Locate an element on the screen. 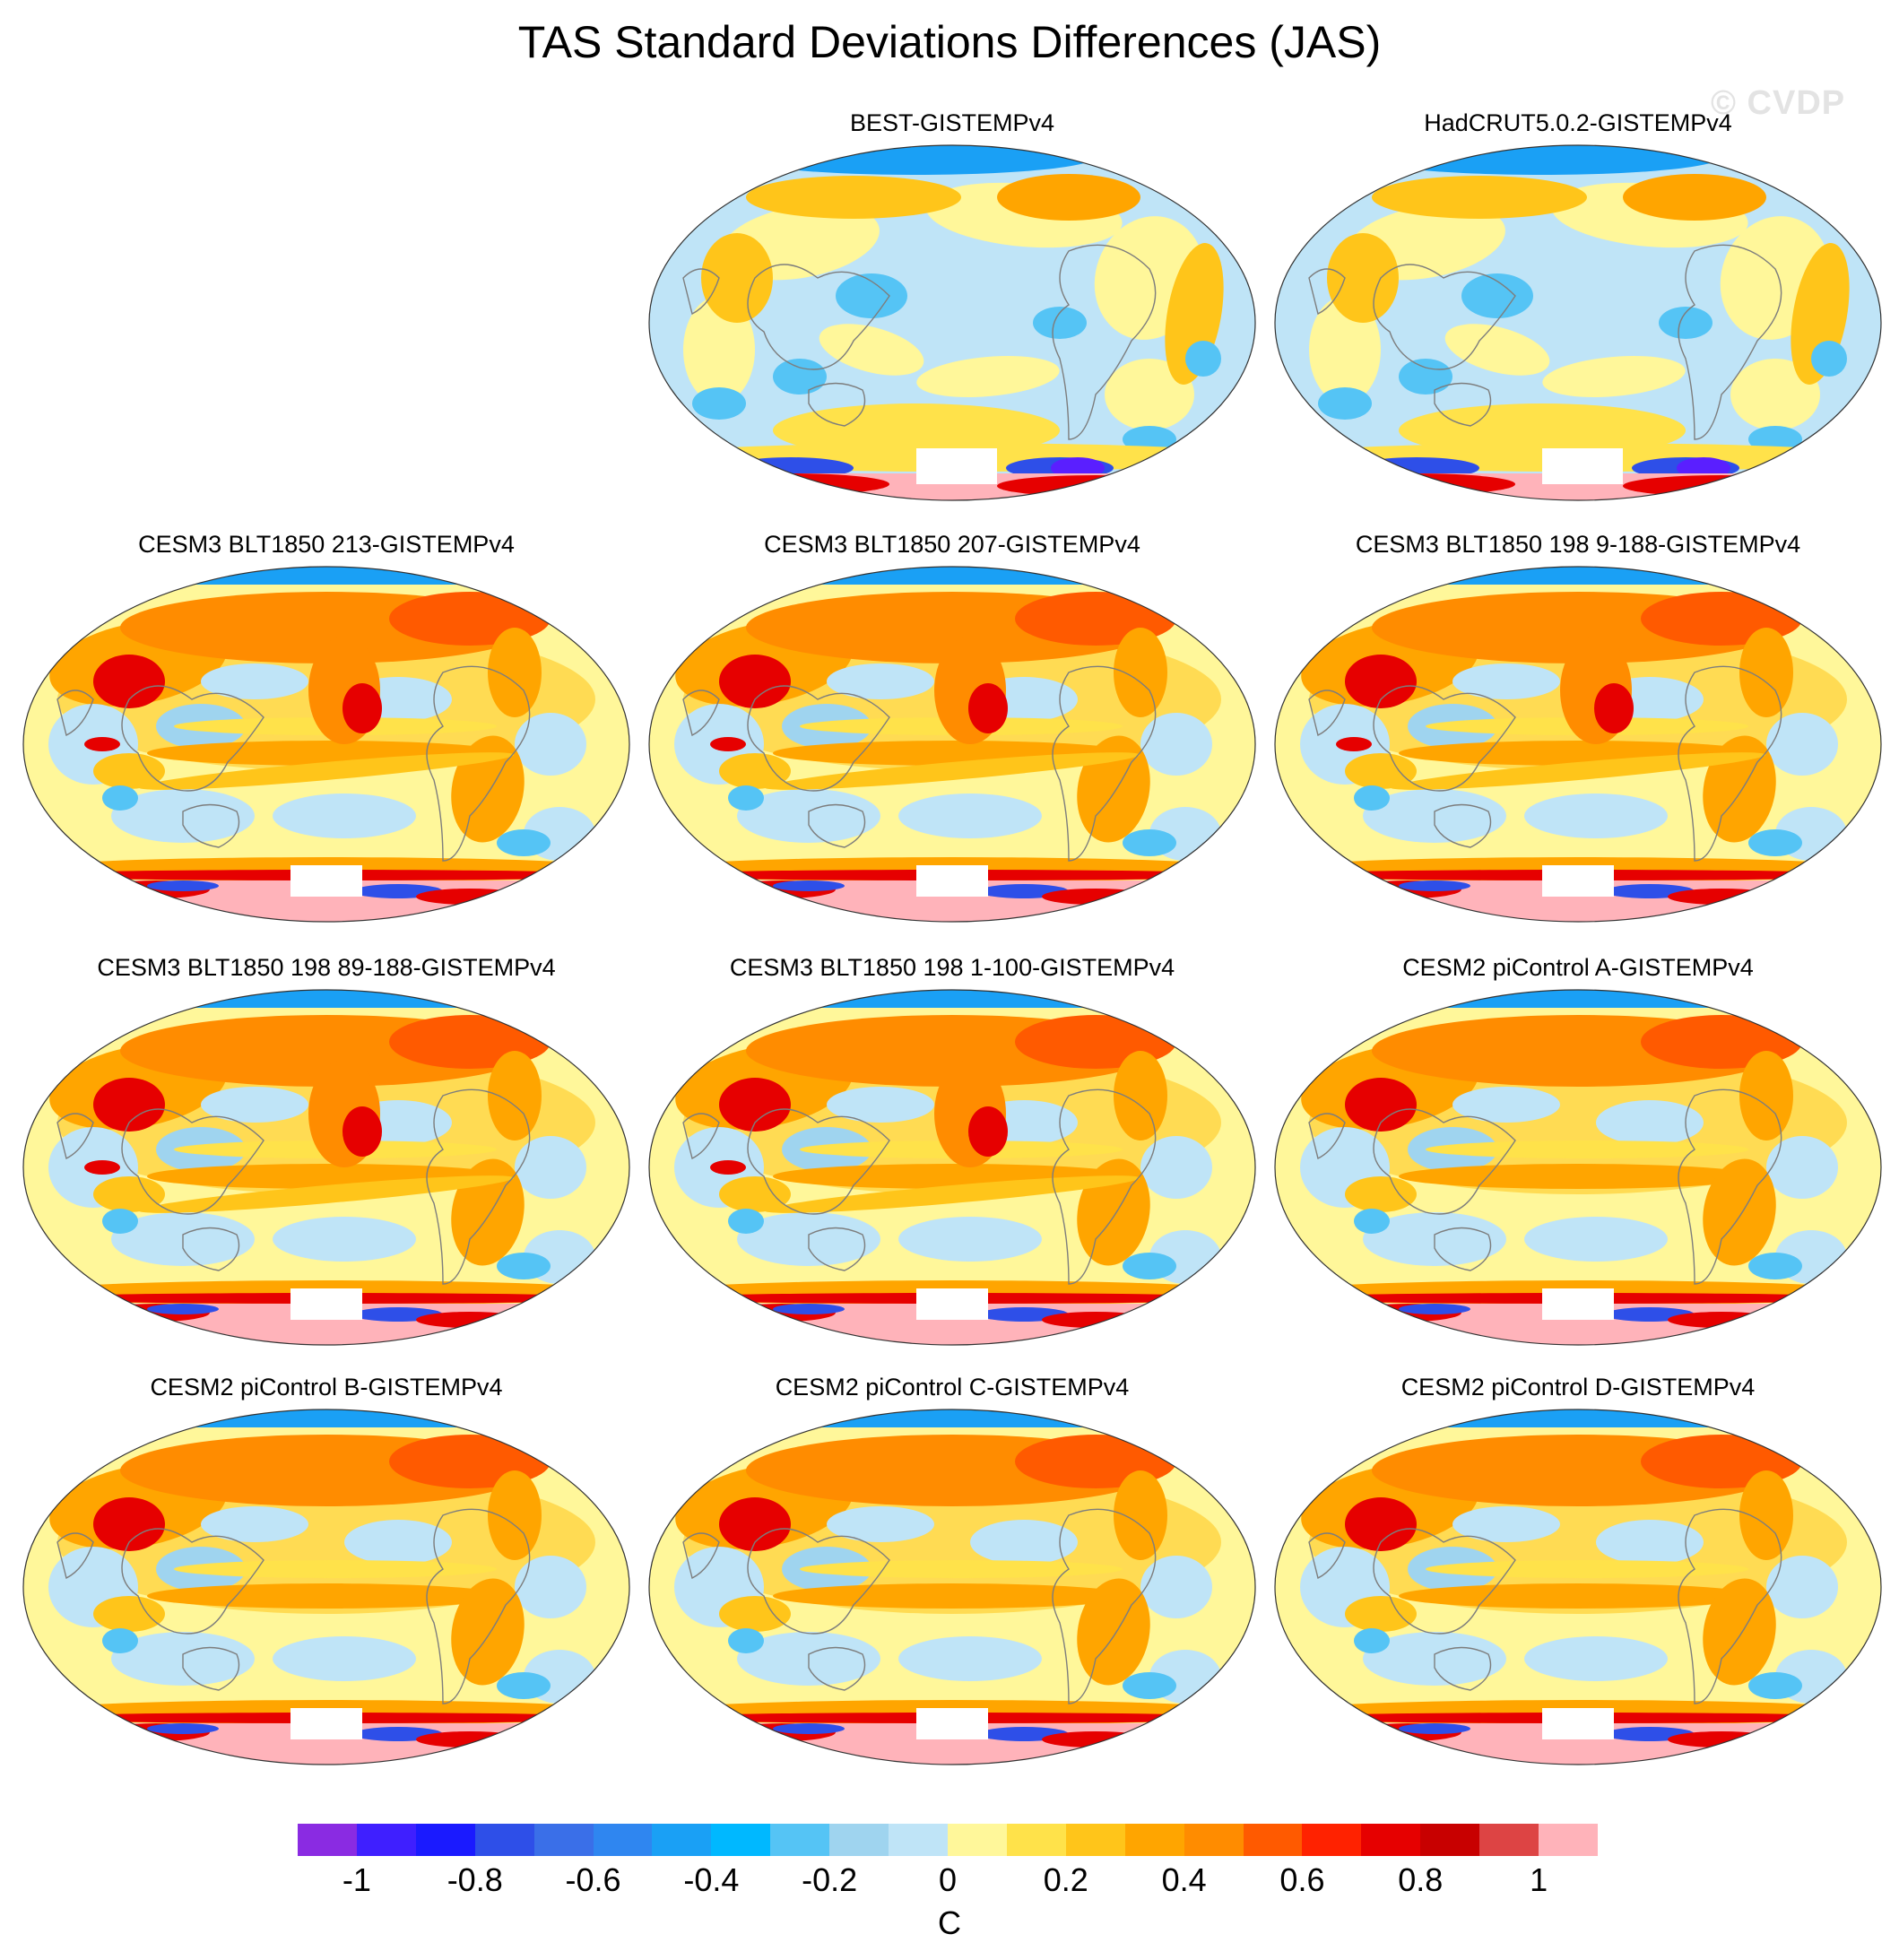 The width and height of the screenshot is (1899, 1960). coastlines is located at coordinates (1545, 1186).